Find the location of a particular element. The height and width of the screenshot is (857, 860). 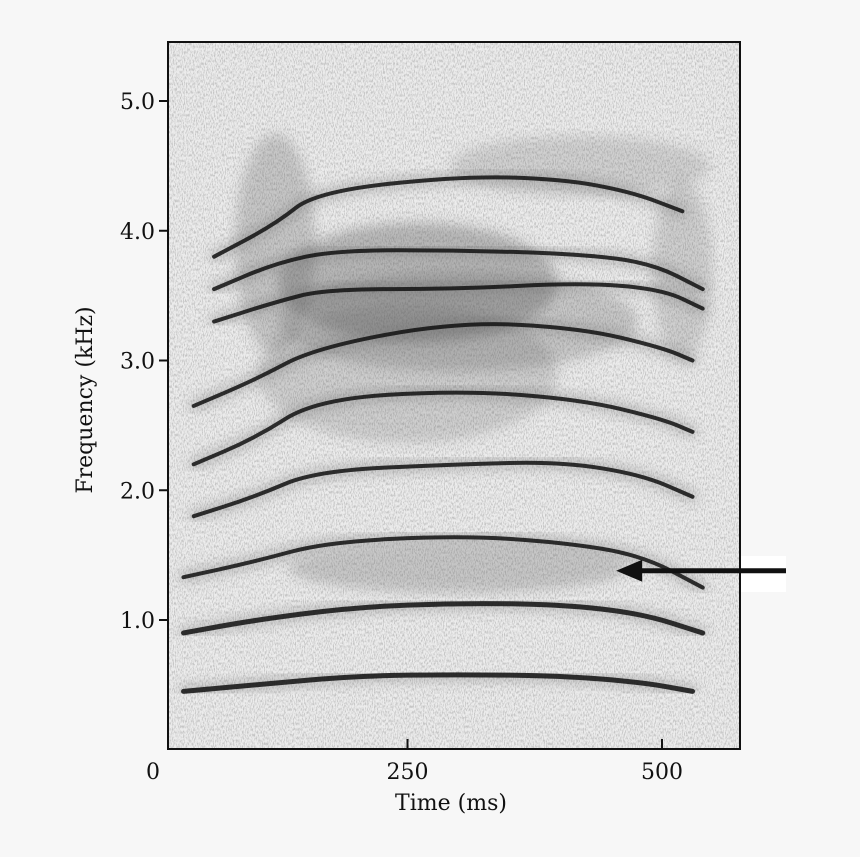

x-tick-label: 250 is located at coordinates (408, 772).